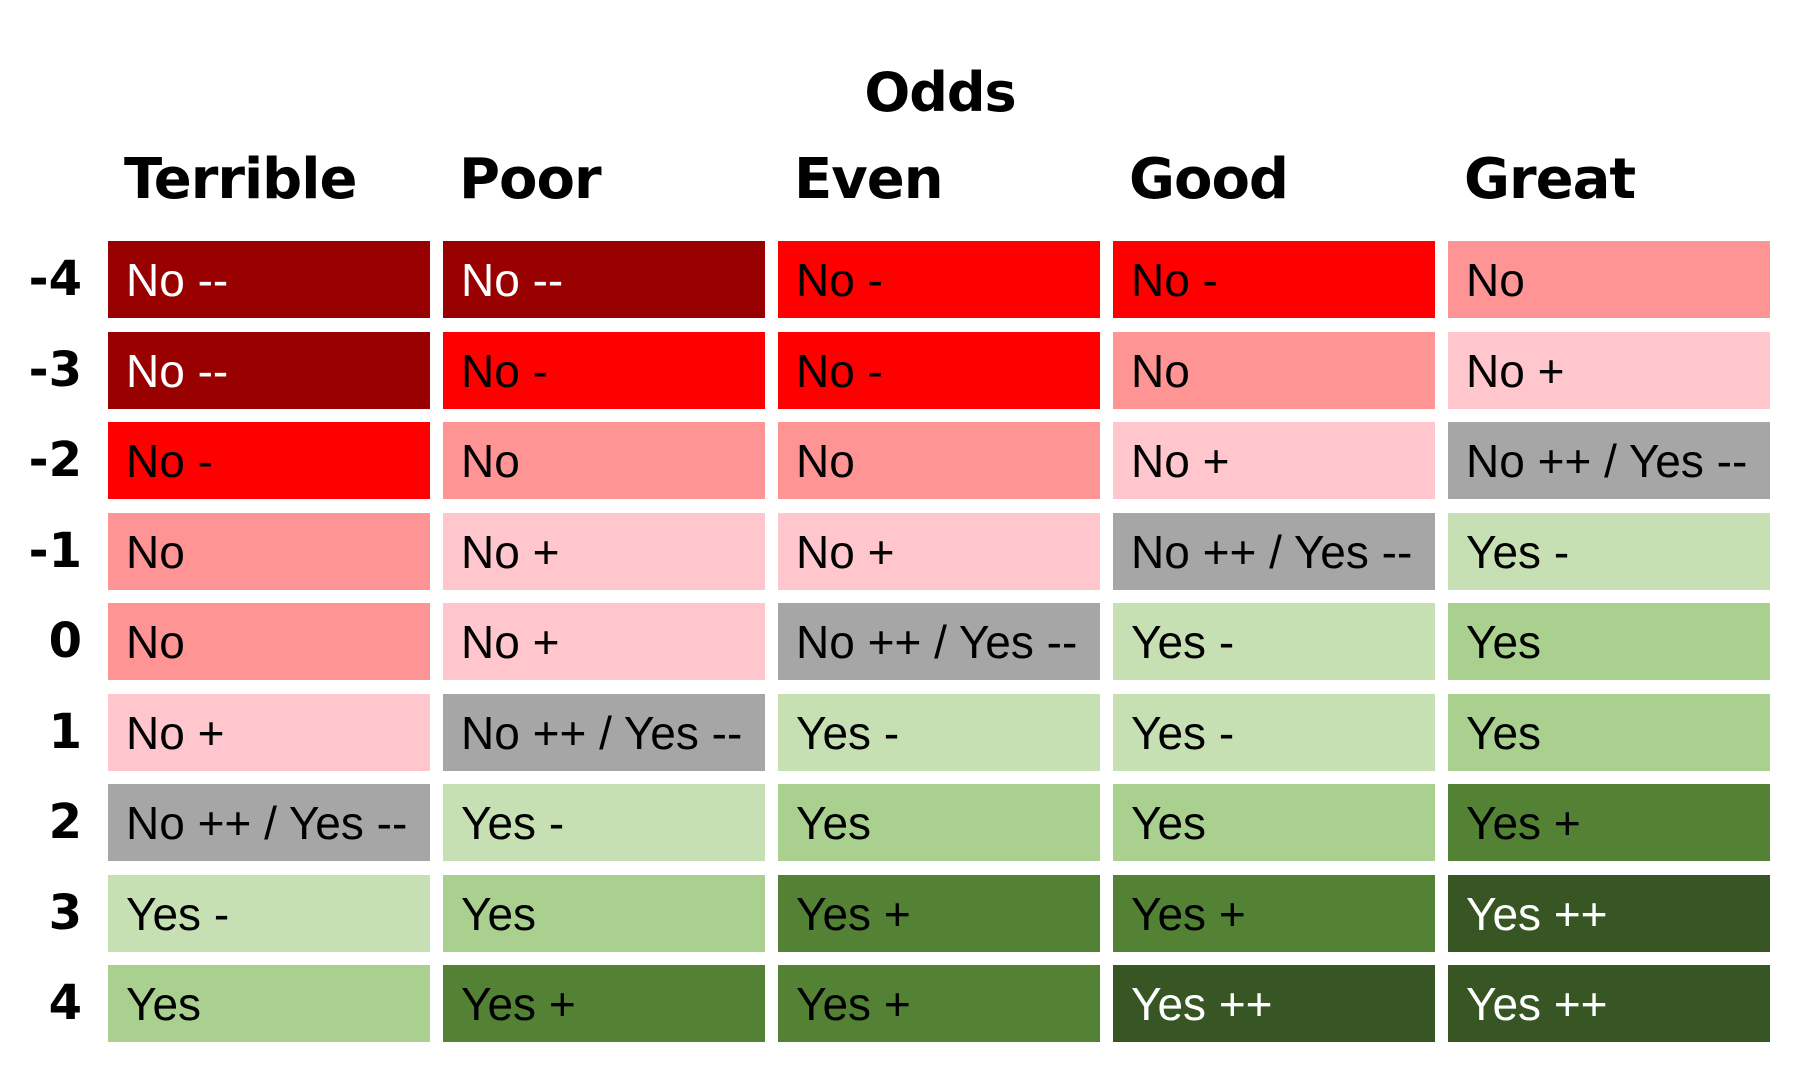 The width and height of the screenshot is (1800, 1092). I want to click on column-header-terrible: Terrible, so click(240, 179).